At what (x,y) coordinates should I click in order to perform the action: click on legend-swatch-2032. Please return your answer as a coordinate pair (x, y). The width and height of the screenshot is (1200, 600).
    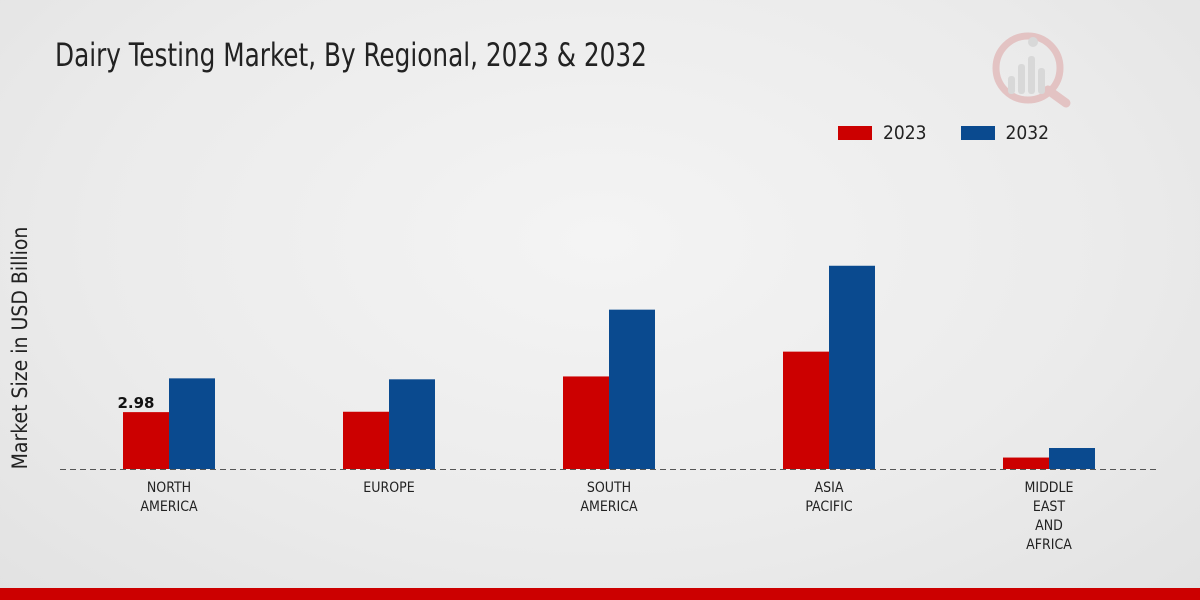
    Looking at the image, I should click on (977, 133).